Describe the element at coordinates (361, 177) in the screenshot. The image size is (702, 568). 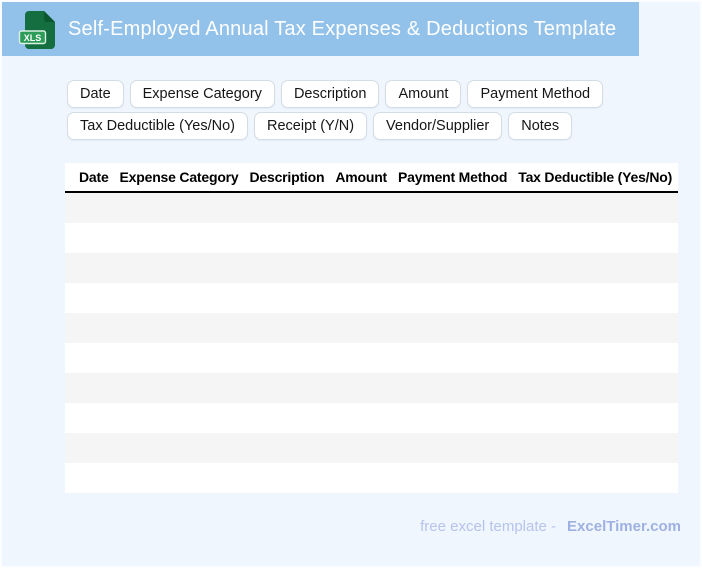
I see `table-column-header: Amount` at that location.